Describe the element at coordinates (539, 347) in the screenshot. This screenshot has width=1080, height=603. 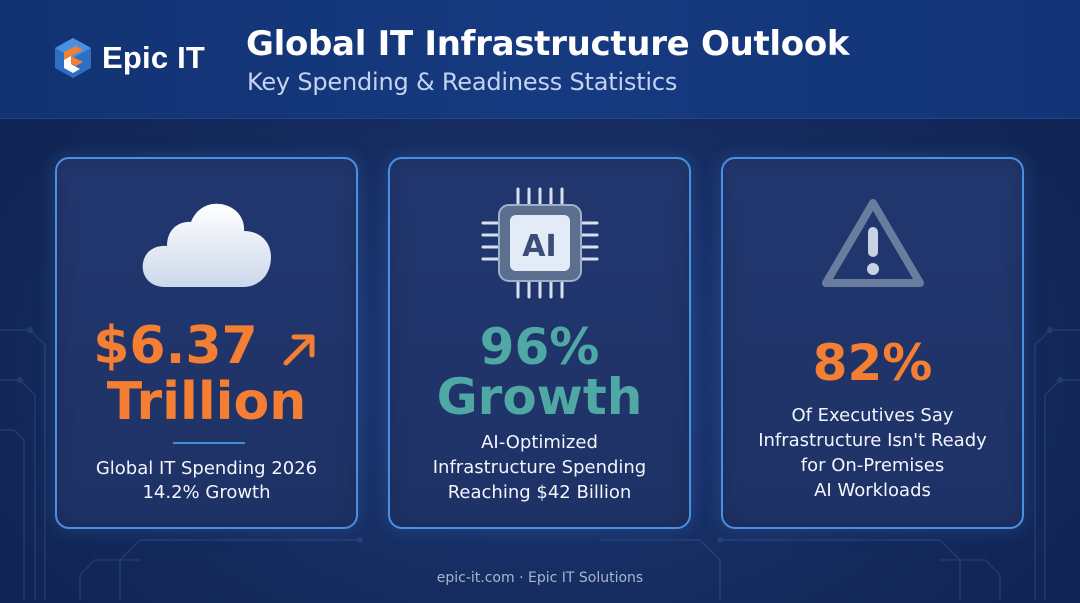
I see `stat-value-percent: 96%` at that location.